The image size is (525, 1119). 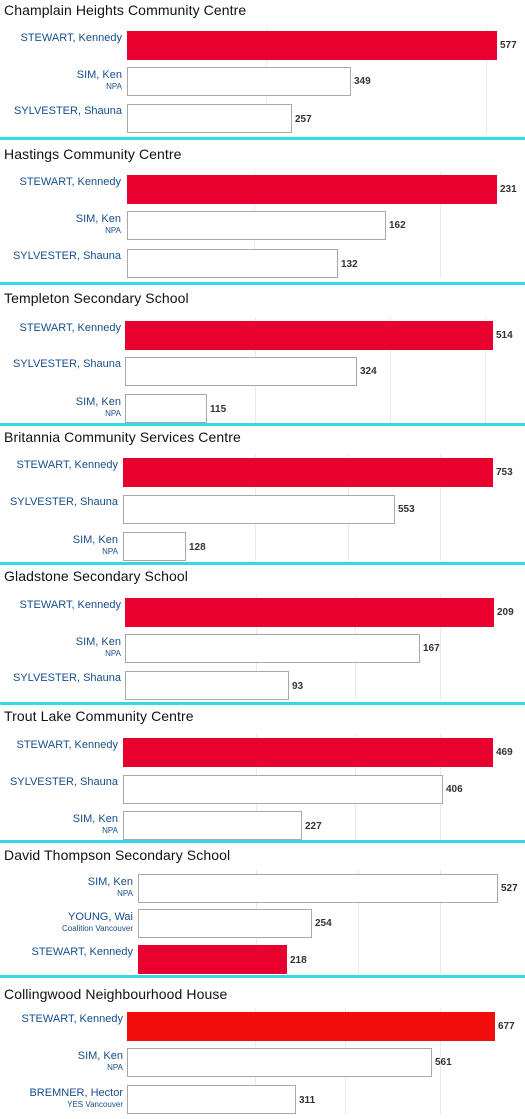 I want to click on vote-count-label: 254, so click(x=323, y=923).